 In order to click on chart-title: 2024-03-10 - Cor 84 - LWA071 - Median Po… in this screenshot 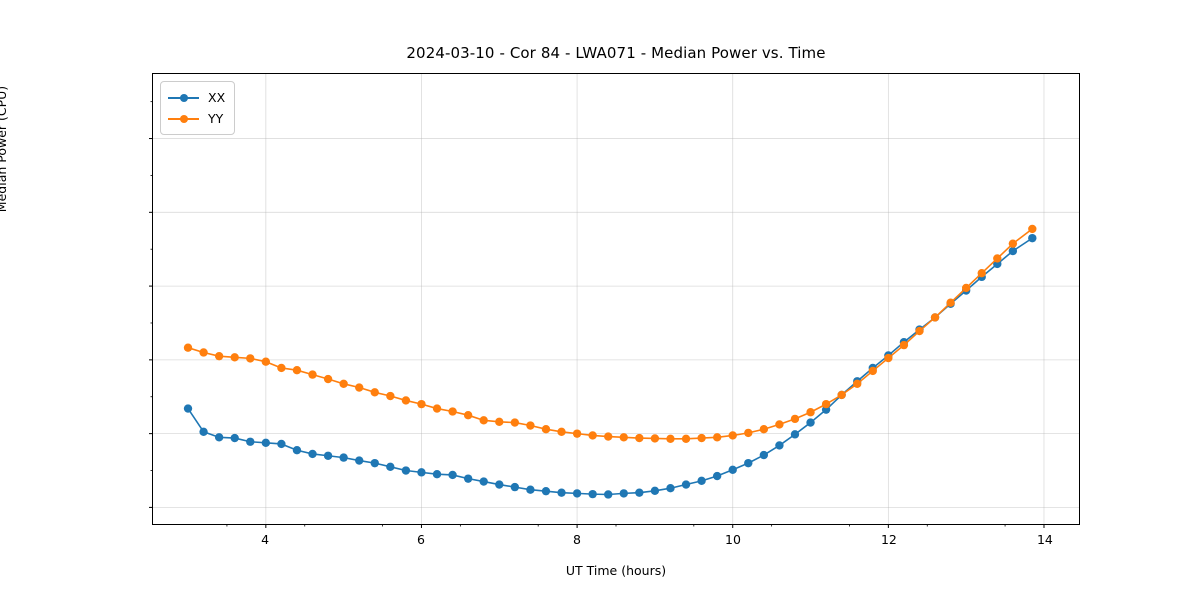, I will do `click(616, 53)`.